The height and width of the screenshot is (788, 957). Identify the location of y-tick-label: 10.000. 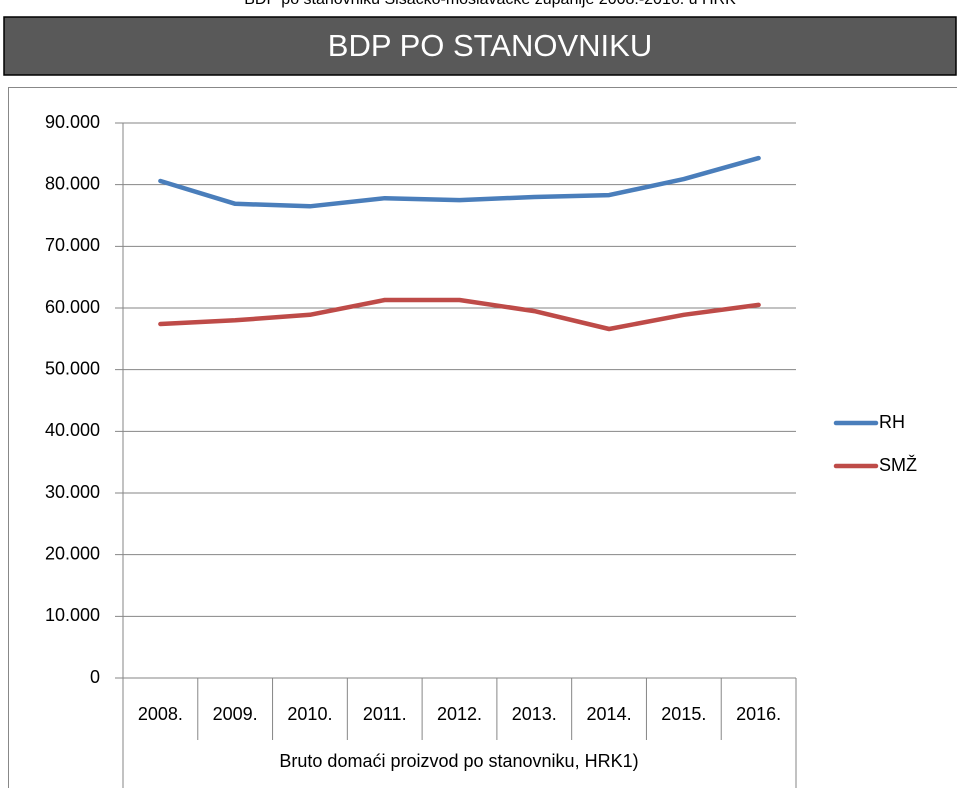
(72, 615).